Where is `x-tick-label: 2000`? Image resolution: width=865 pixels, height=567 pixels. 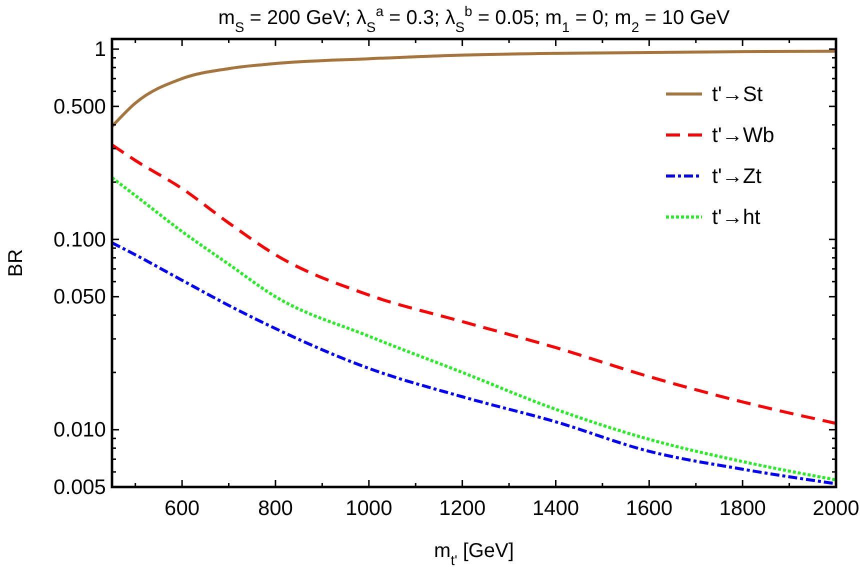 x-tick-label: 2000 is located at coordinates (836, 508).